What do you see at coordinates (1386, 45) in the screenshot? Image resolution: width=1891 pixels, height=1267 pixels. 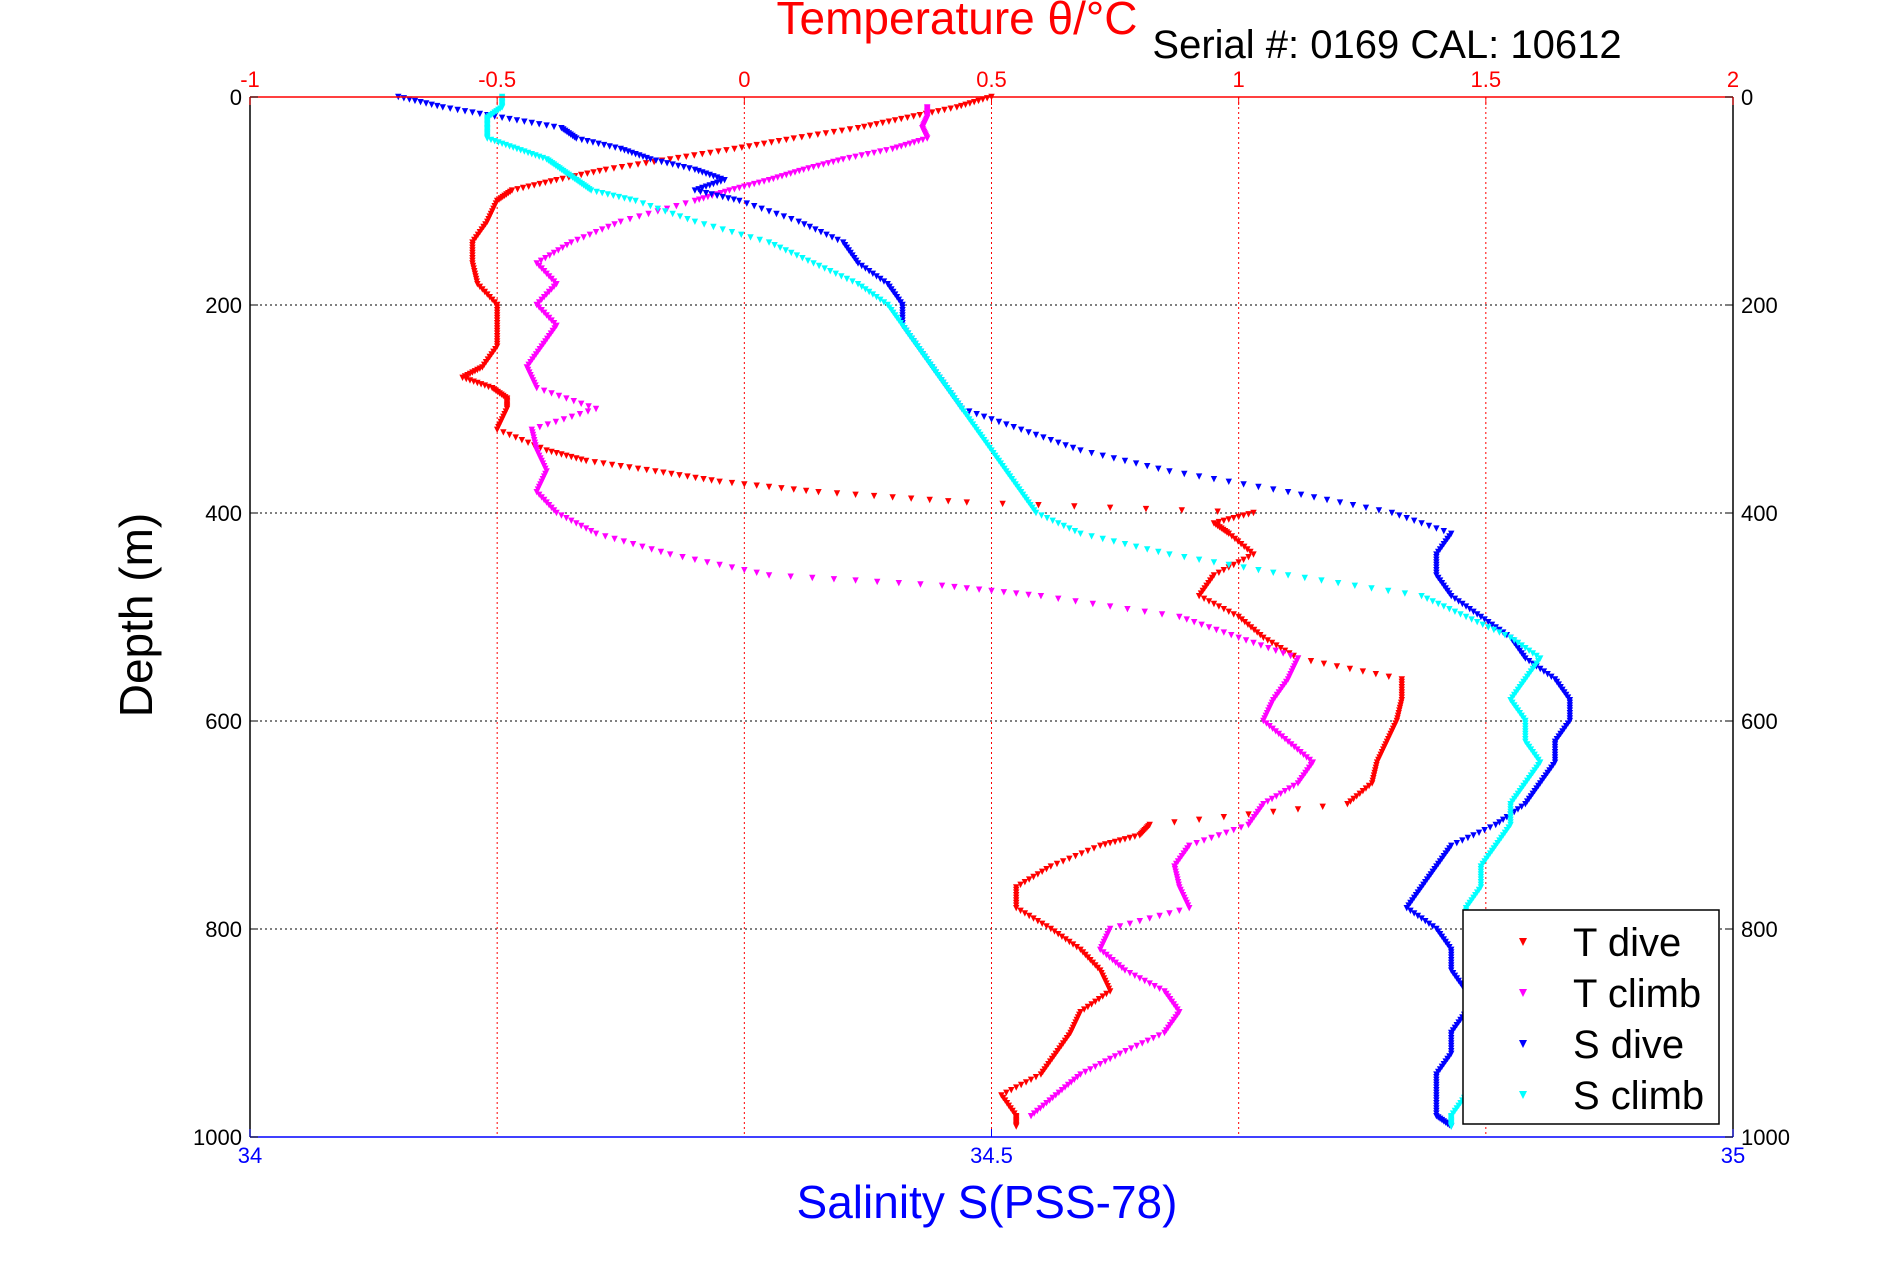 I see `chart-subtitle: Serial #: 0169 CAL: 10612` at bounding box center [1386, 45].